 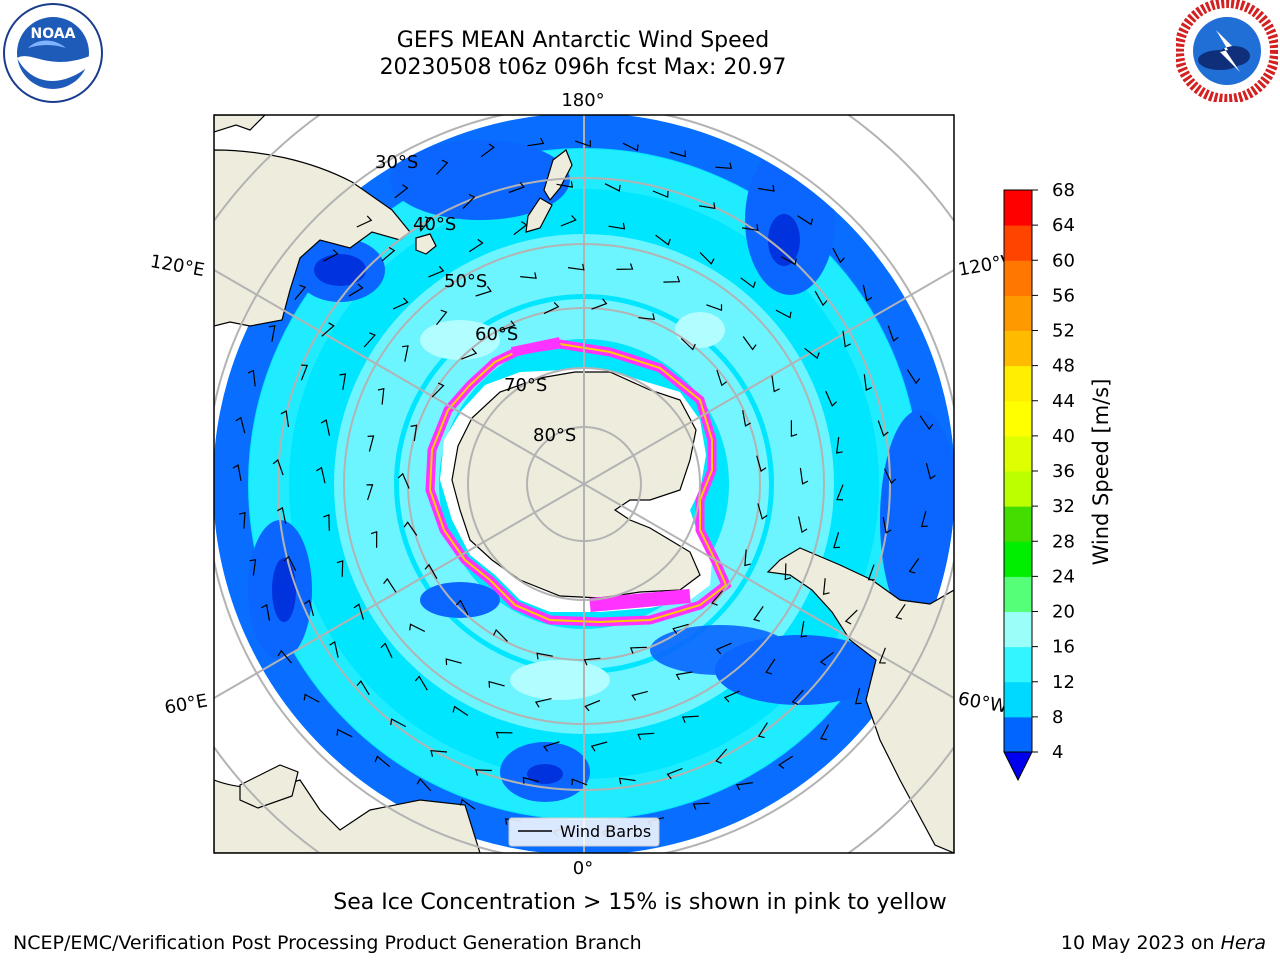 What do you see at coordinates (554, 435) in the screenshot?
I see `lat-label-80: 80°S` at bounding box center [554, 435].